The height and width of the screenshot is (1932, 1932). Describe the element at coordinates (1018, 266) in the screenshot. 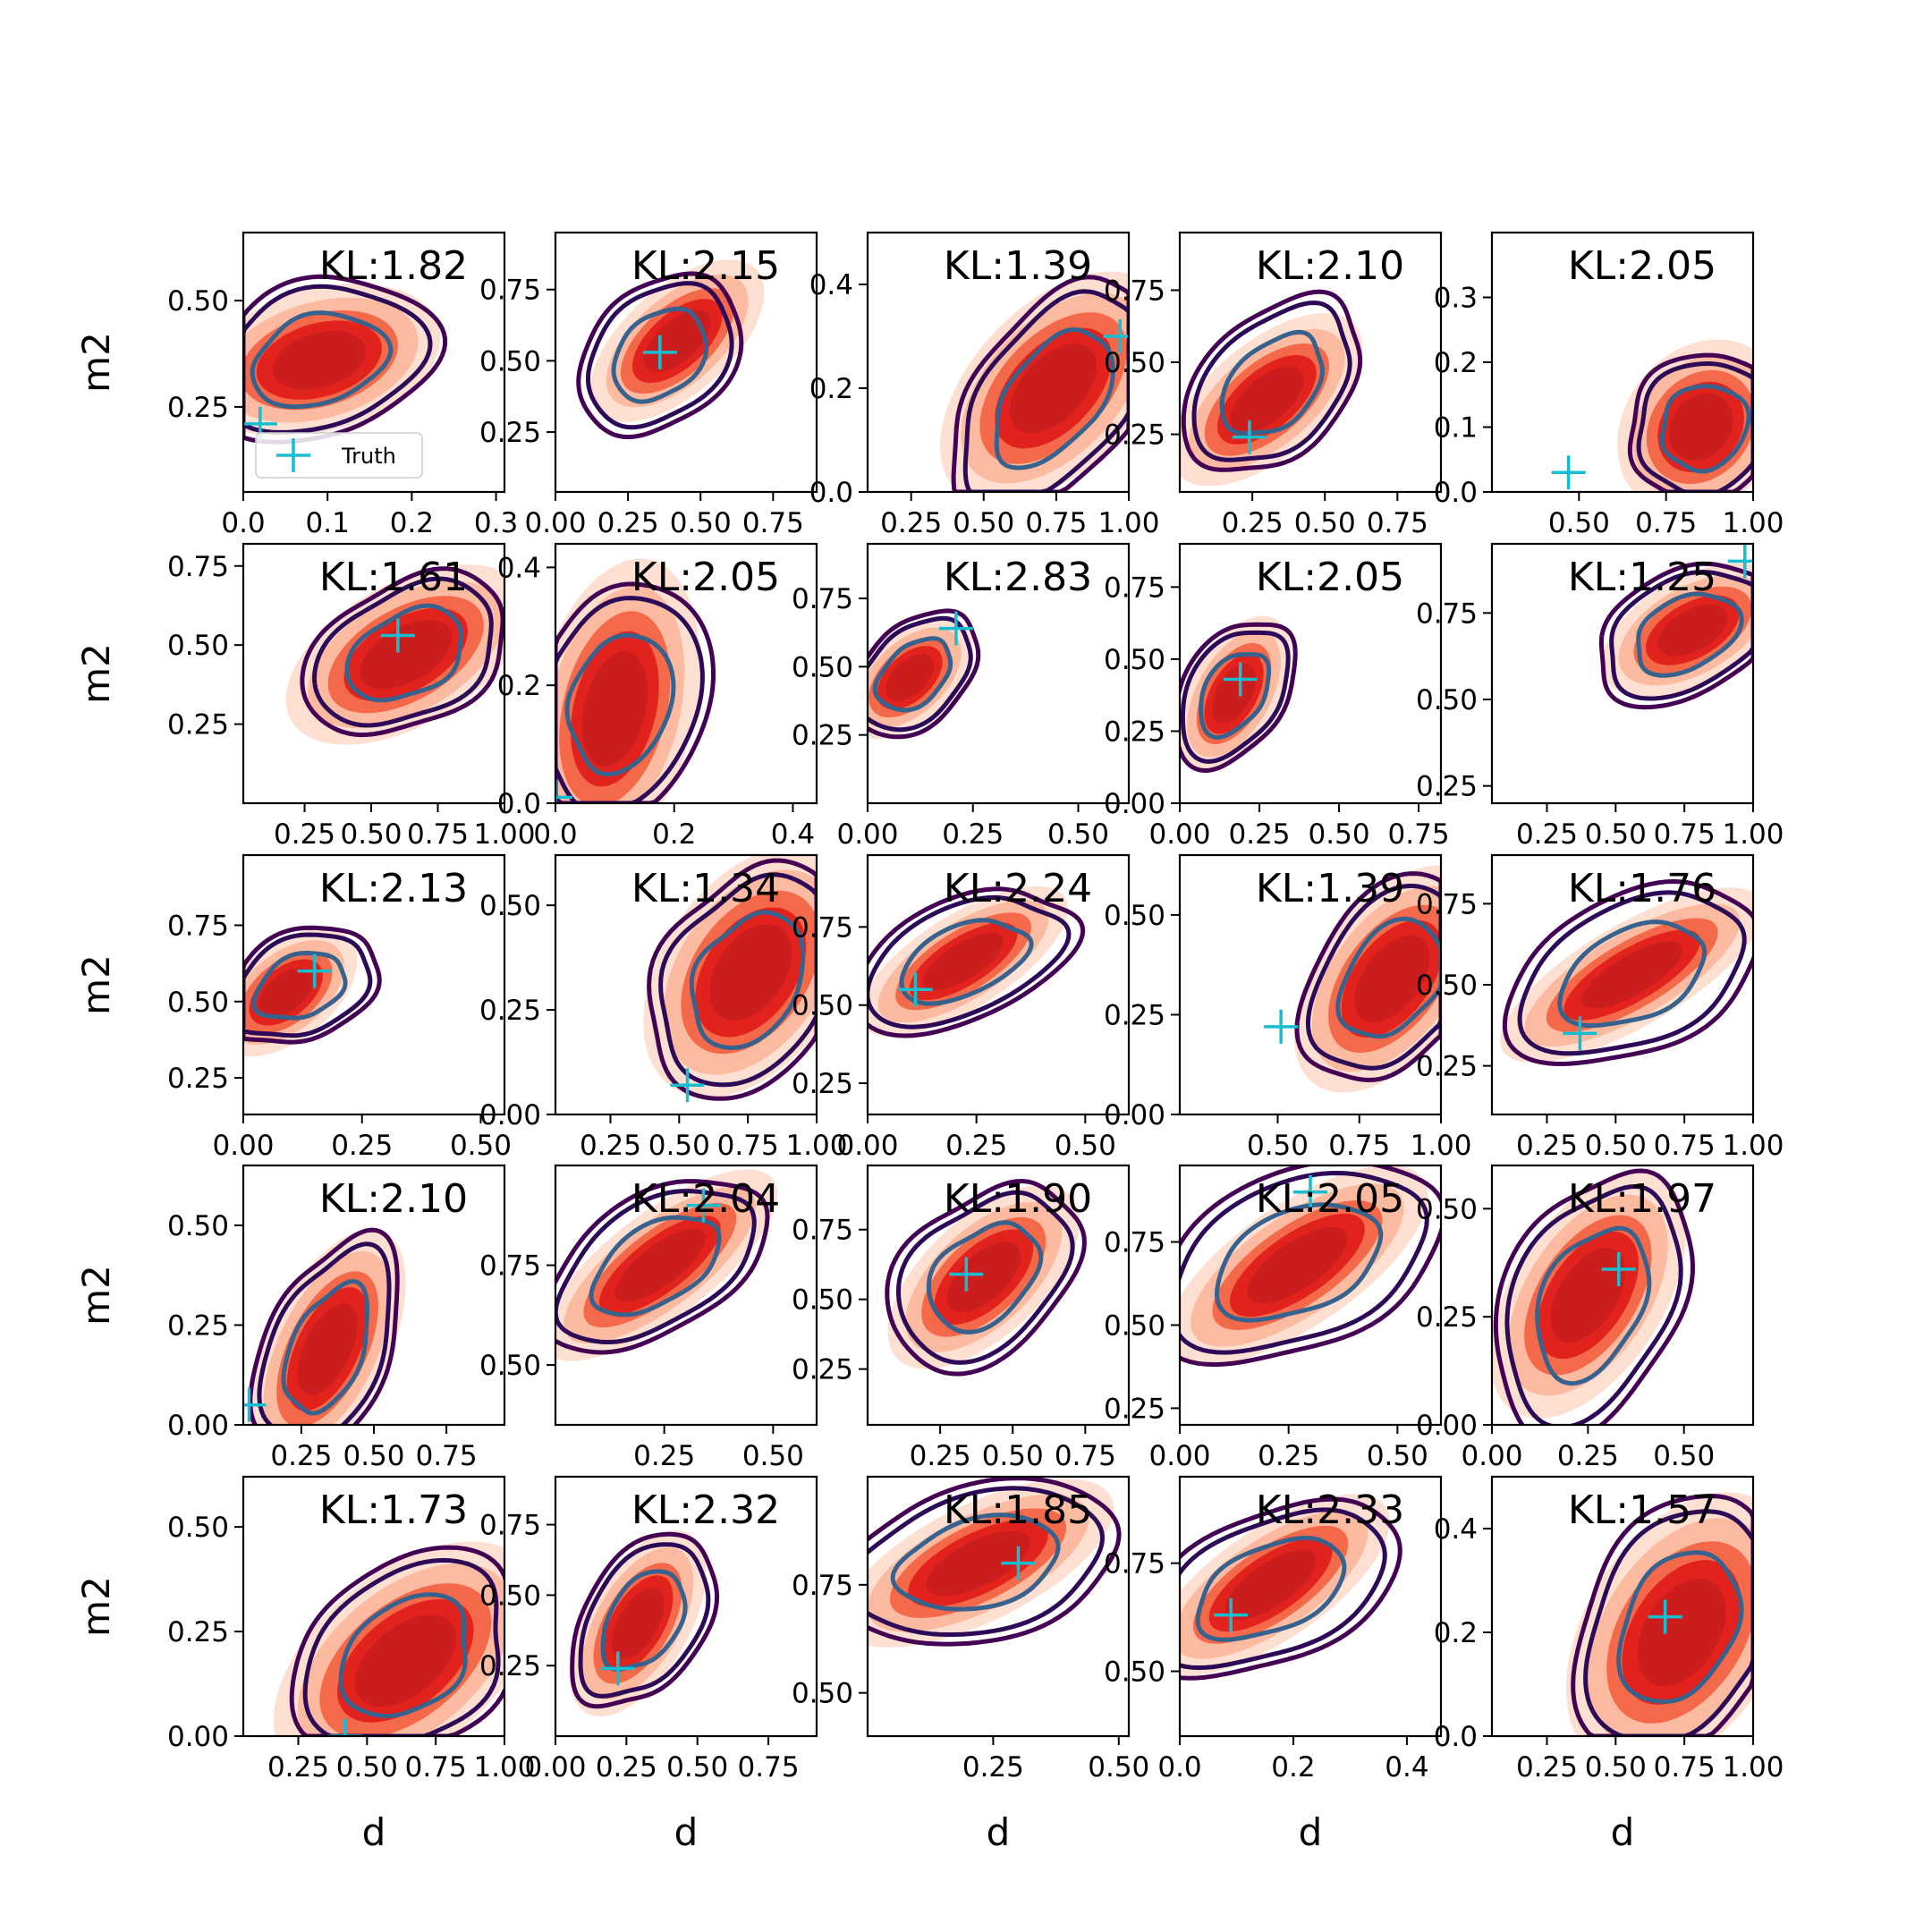

I see `kl-label: KL:1.39` at that location.